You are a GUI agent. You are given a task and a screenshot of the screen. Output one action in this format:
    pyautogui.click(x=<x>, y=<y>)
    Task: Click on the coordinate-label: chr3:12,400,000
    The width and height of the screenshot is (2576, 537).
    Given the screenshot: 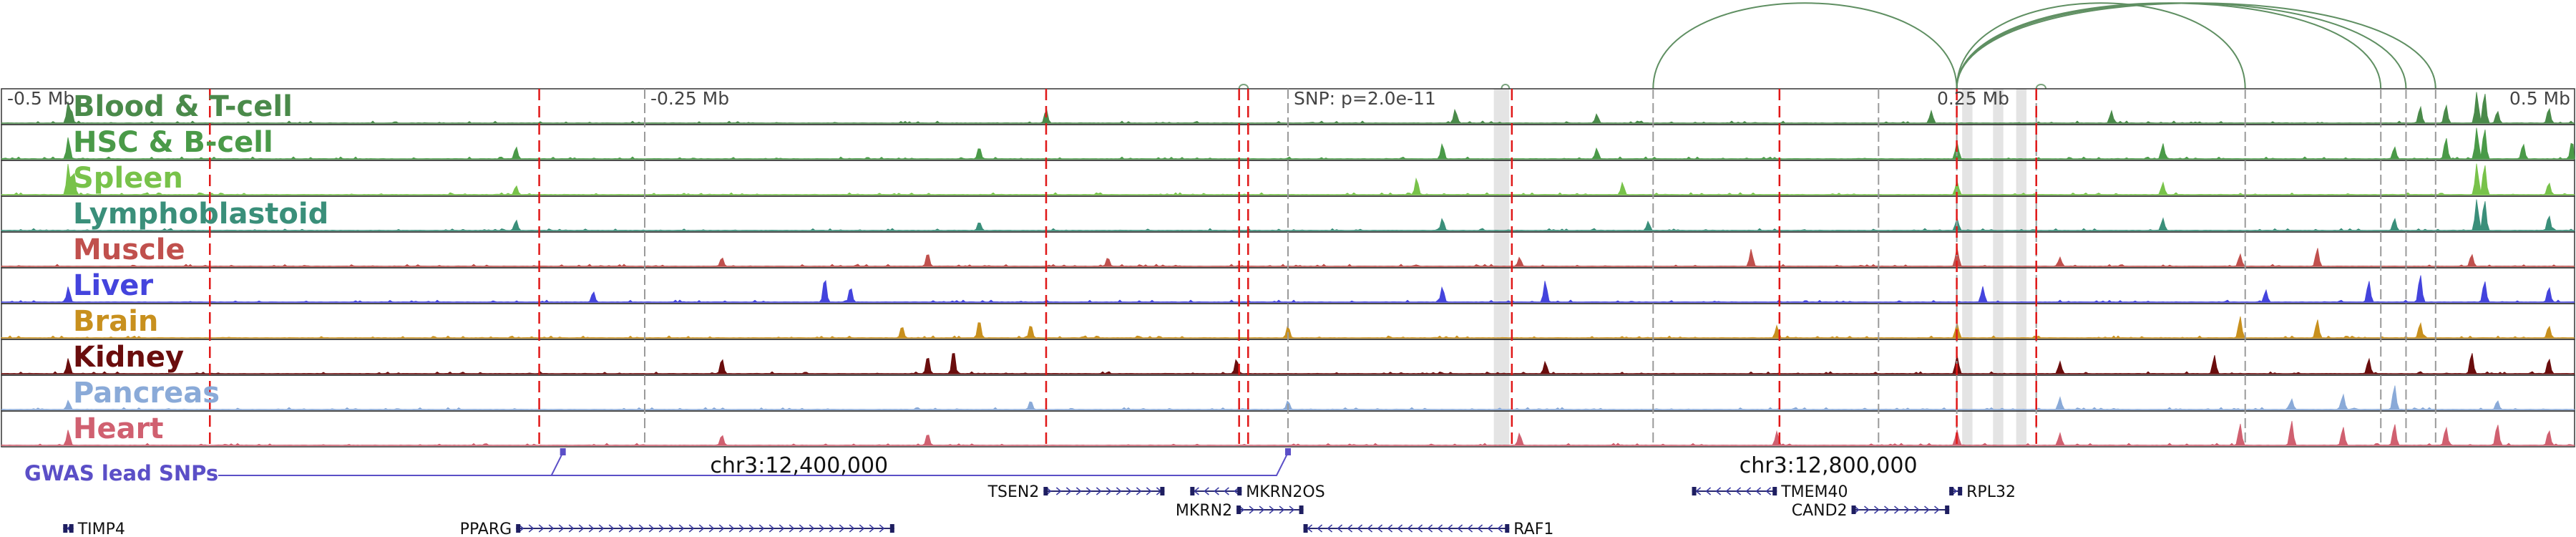 What is the action you would take?
    pyautogui.click(x=799, y=465)
    